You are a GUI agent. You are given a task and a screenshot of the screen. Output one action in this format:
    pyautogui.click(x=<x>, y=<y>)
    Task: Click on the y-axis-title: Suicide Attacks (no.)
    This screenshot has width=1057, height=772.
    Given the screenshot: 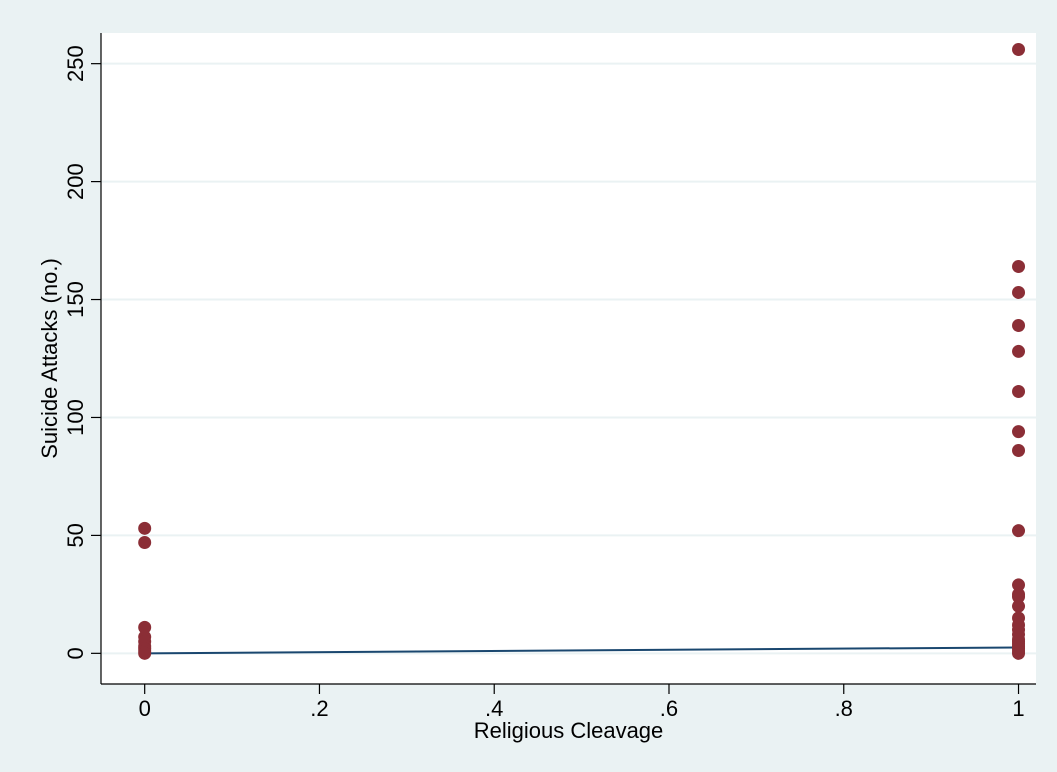 What is the action you would take?
    pyautogui.click(x=49, y=358)
    